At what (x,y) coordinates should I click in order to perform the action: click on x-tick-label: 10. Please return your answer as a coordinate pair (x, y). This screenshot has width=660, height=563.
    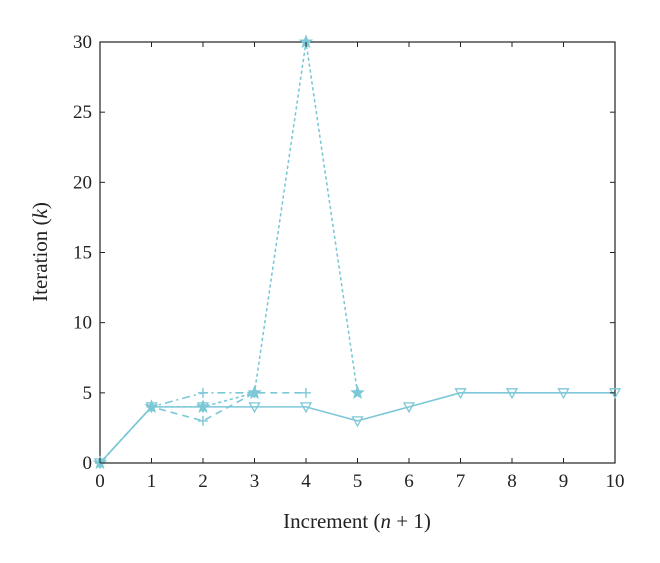
    Looking at the image, I should click on (615, 481).